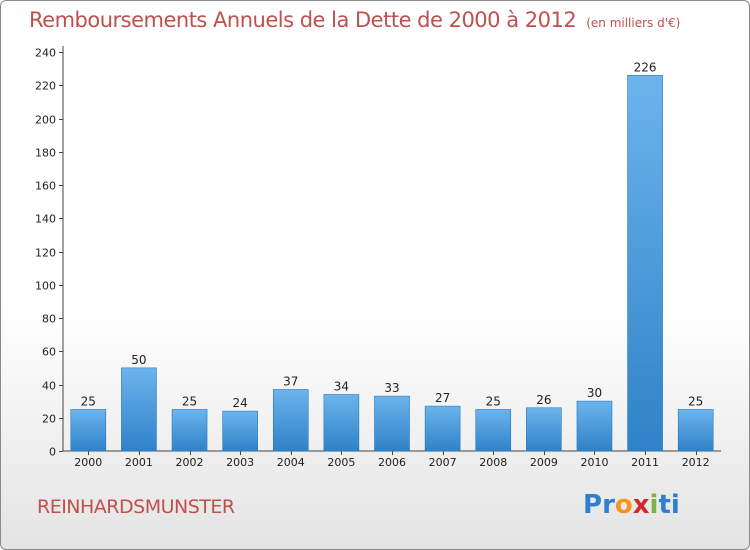 Image resolution: width=750 pixels, height=550 pixels. I want to click on data-label-2000: 25, so click(88, 401).